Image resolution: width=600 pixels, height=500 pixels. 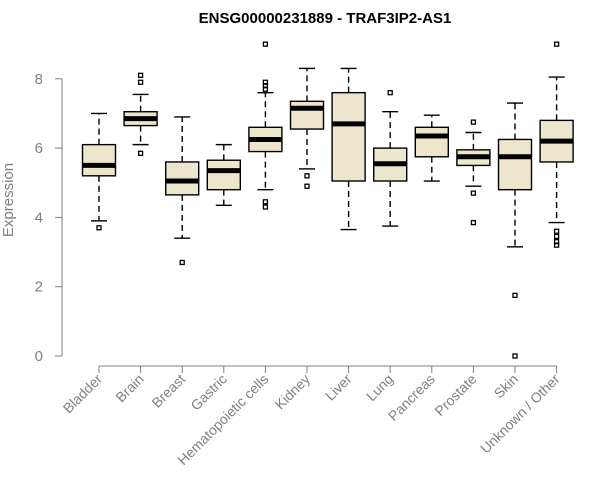 What do you see at coordinates (455, 395) in the screenshot?
I see `x-tick-label: Prostate` at bounding box center [455, 395].